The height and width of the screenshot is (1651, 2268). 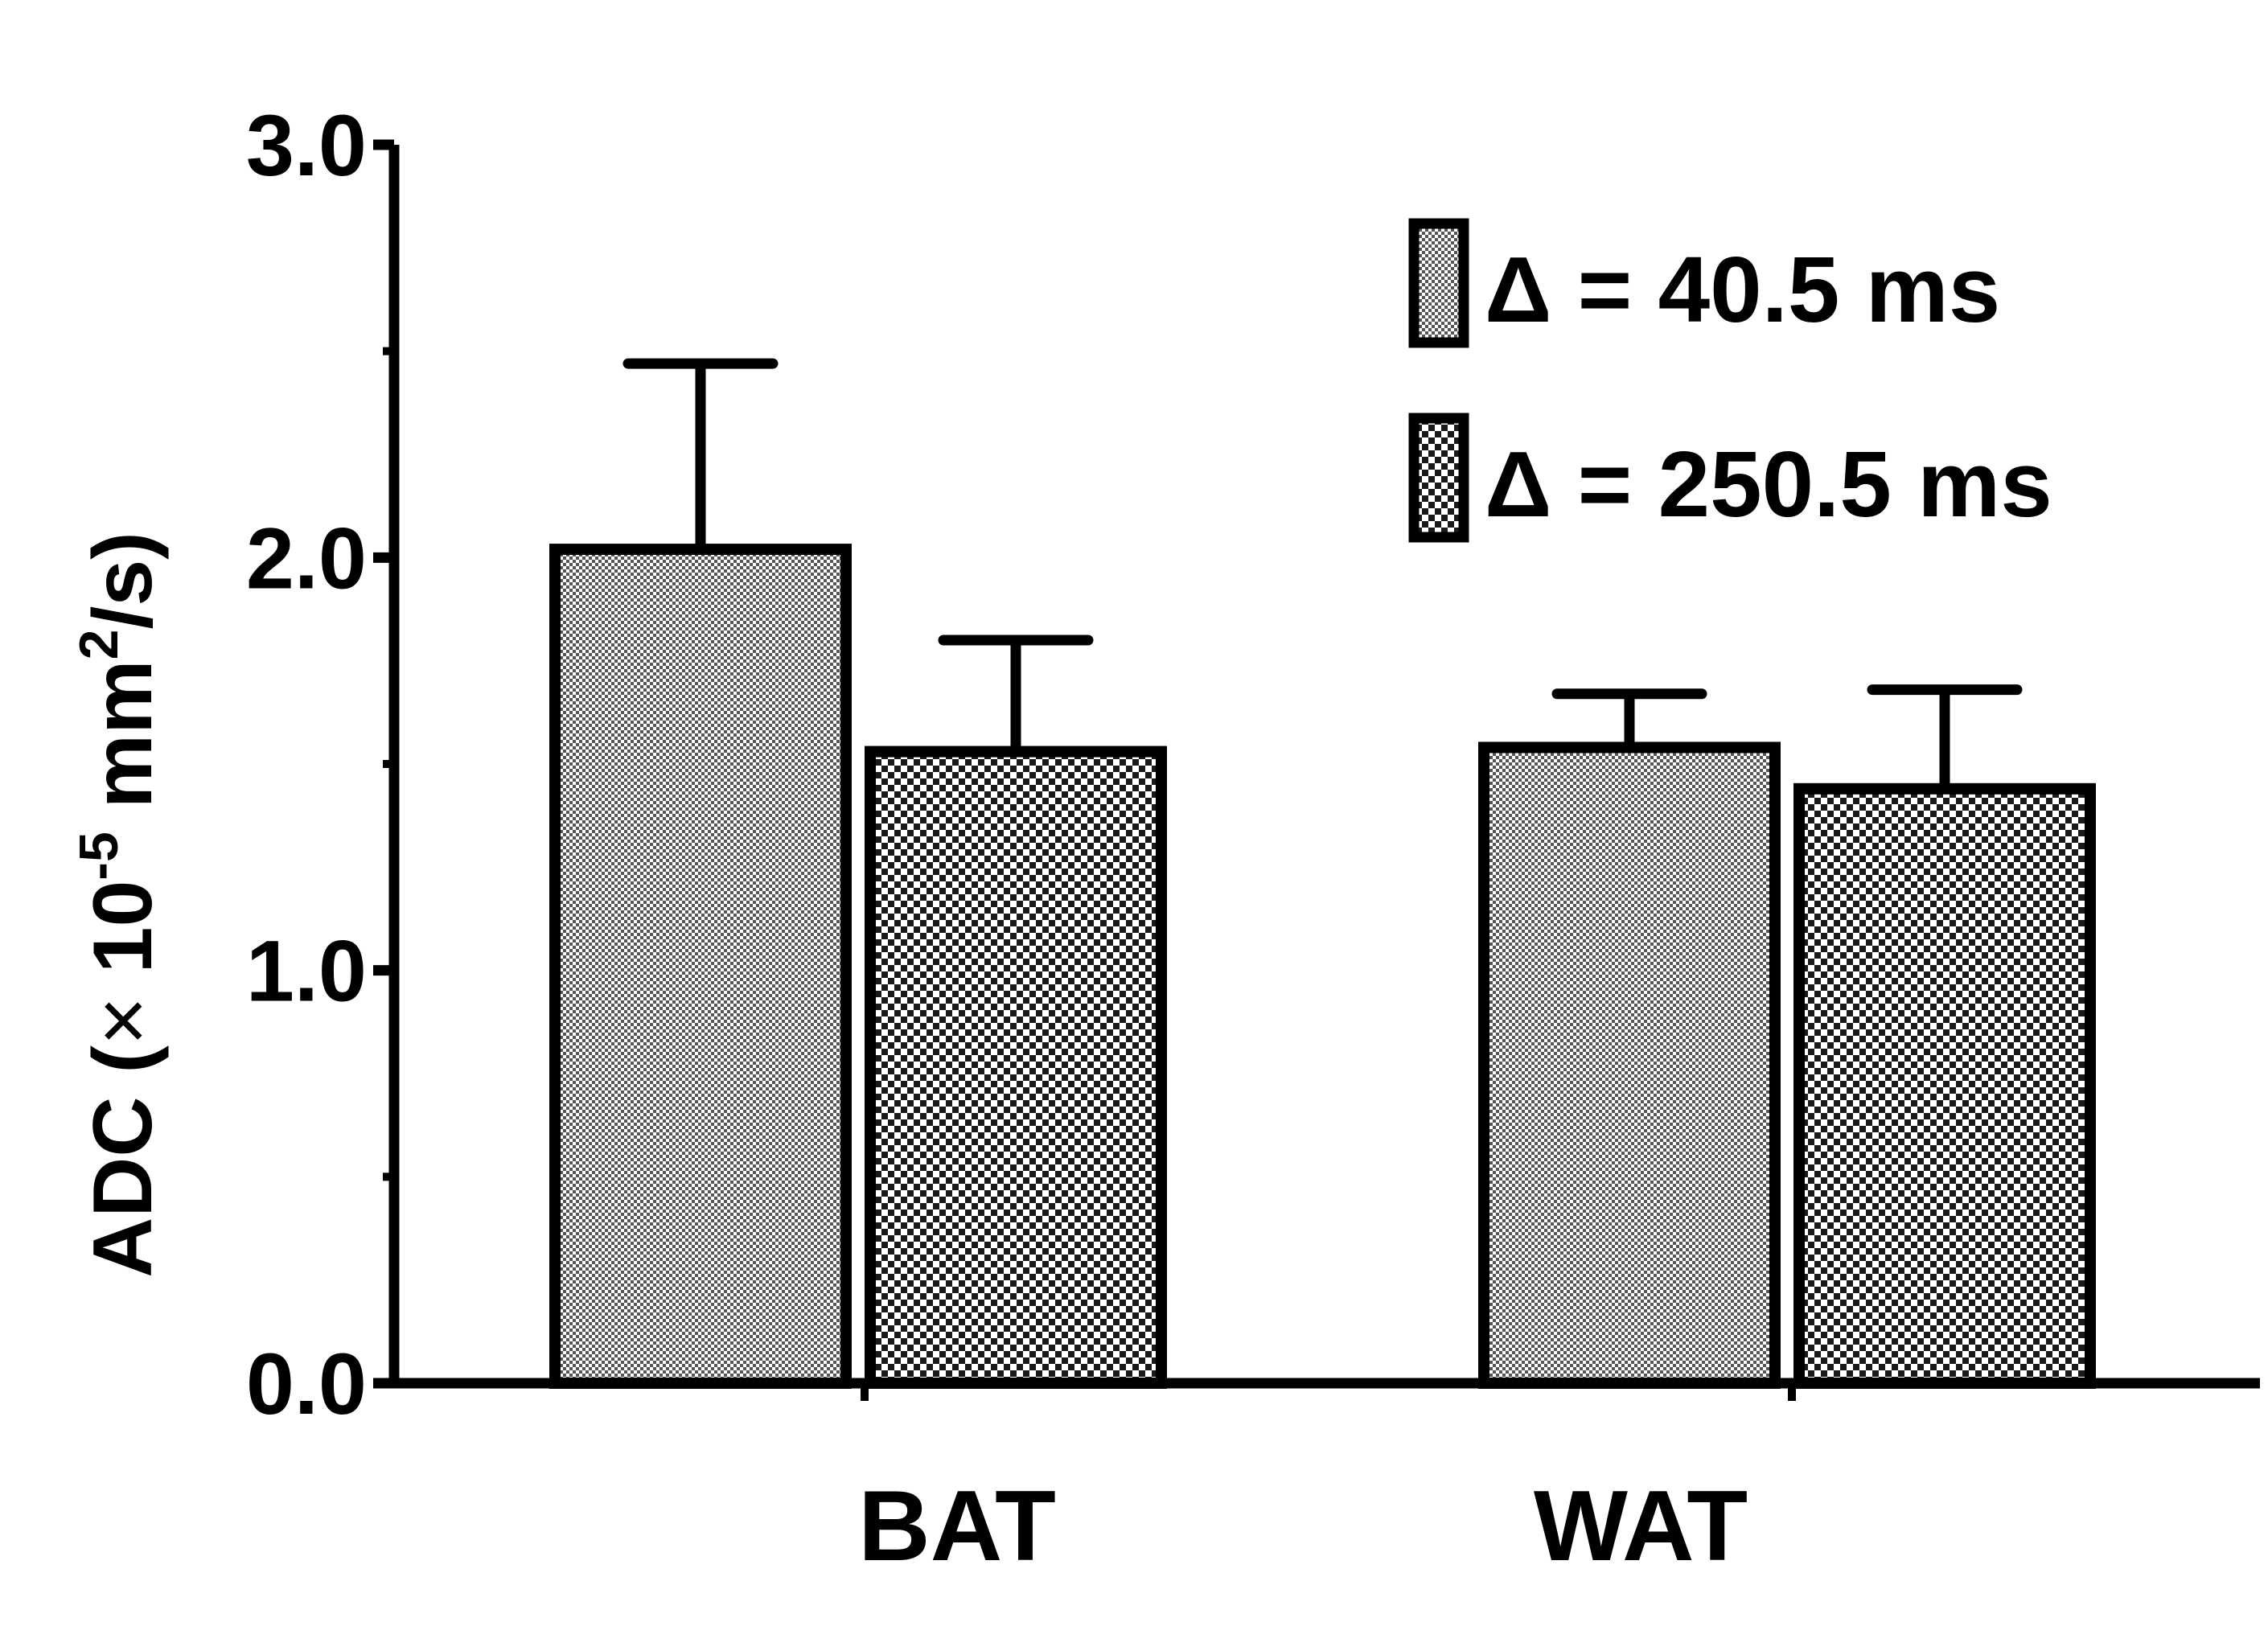 What do you see at coordinates (307, 971) in the screenshot?
I see `y-tick-label: 1.0` at bounding box center [307, 971].